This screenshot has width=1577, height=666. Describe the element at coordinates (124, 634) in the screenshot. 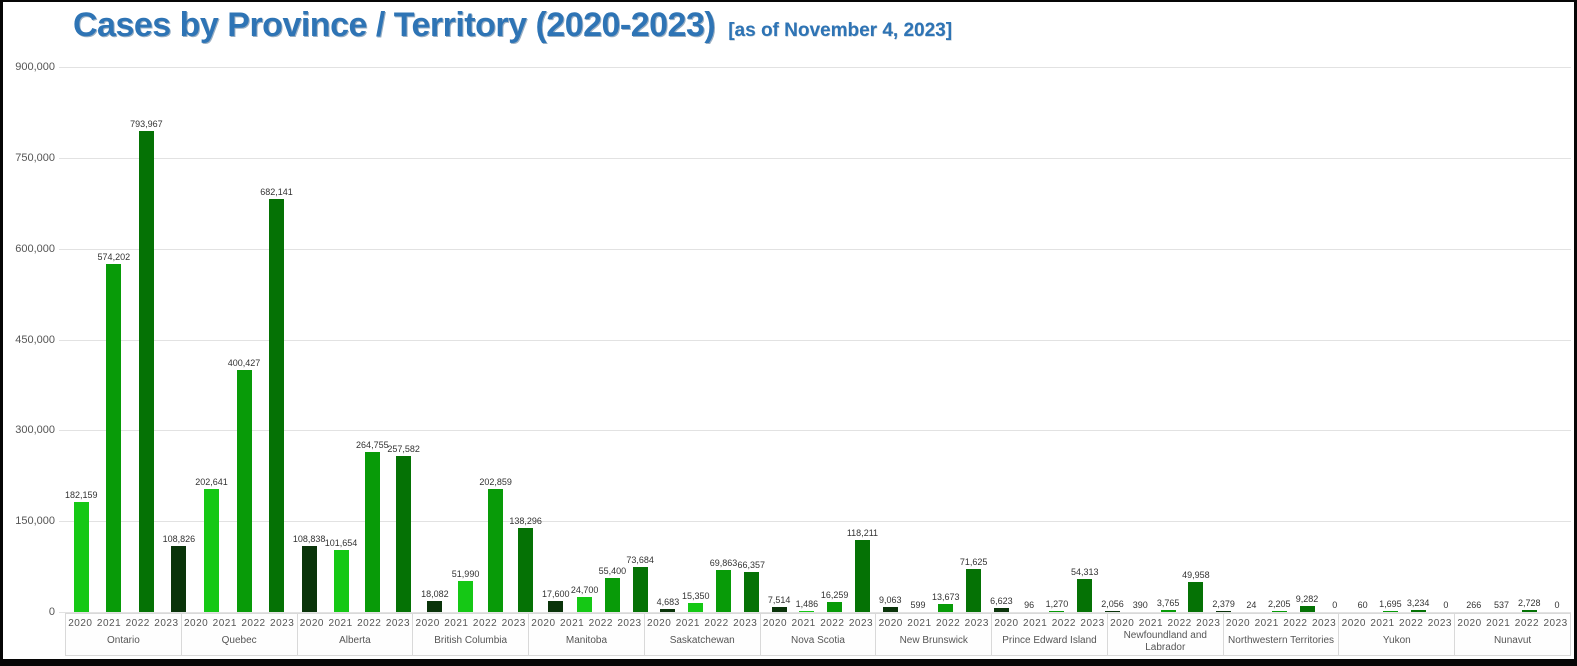

I see `province-cell: 2020 2021 2022 2023 Ontario` at that location.